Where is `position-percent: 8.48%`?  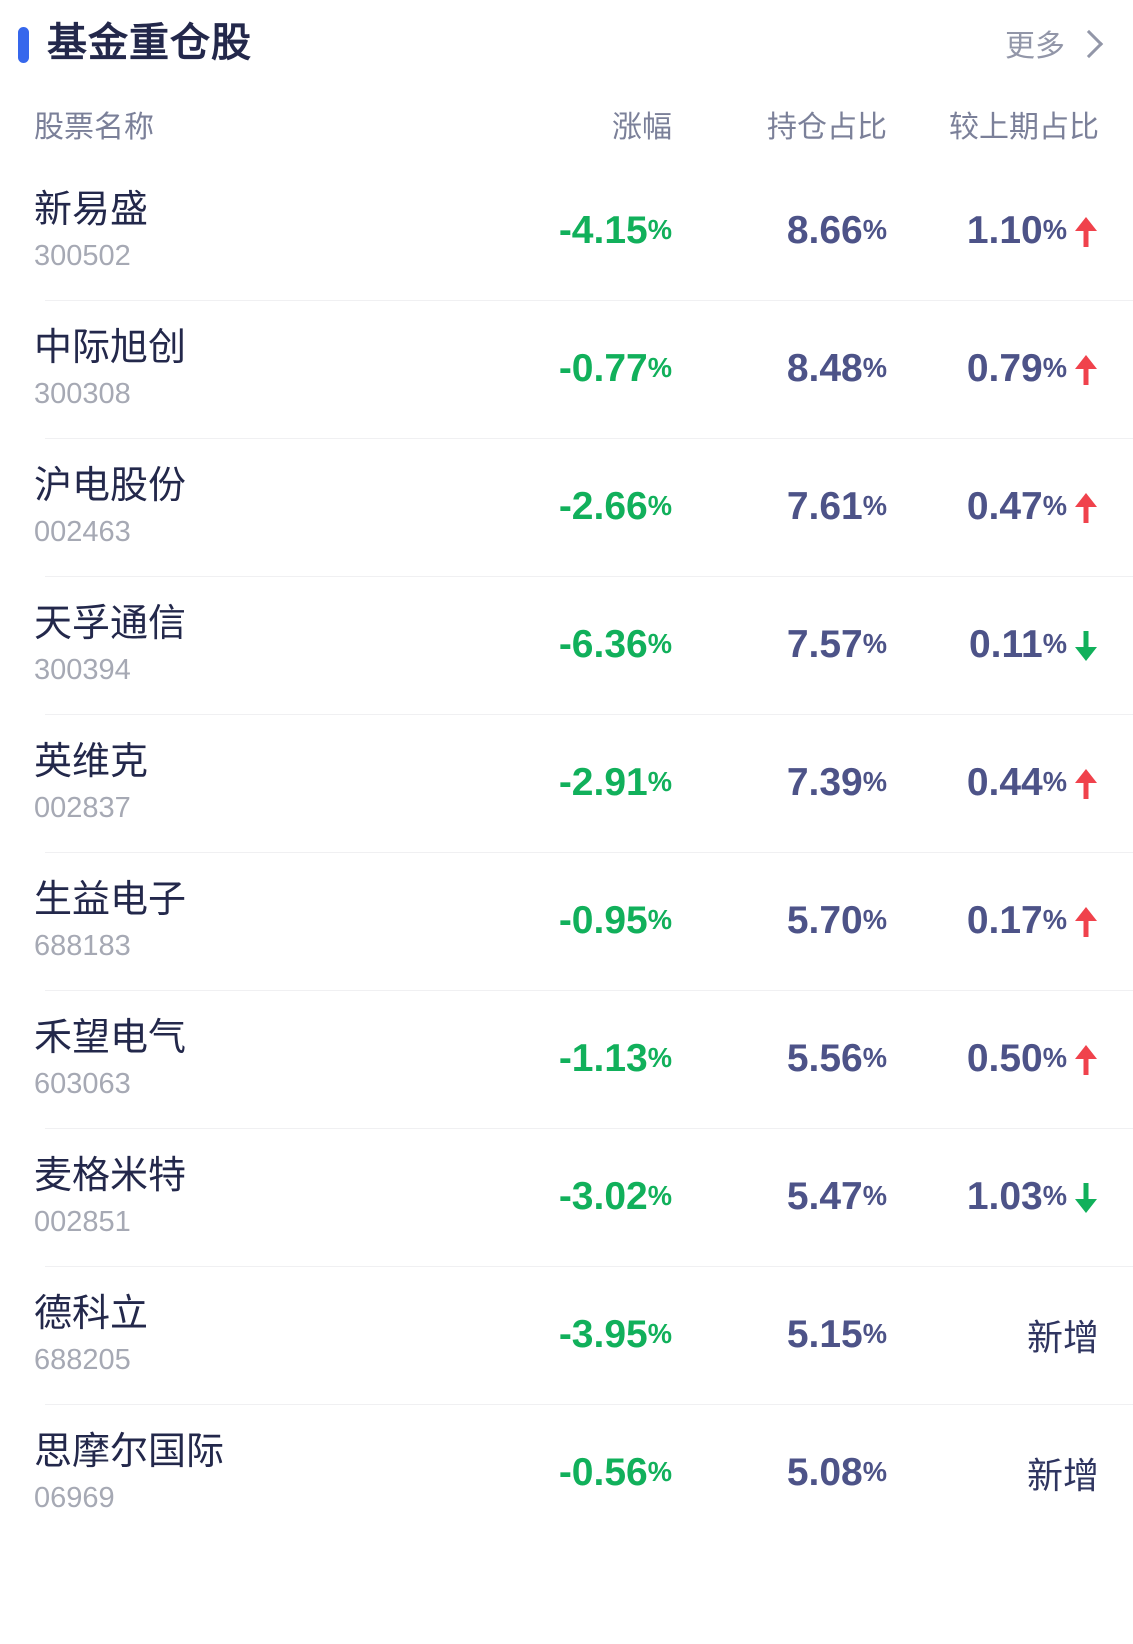 position-percent: 8.48% is located at coordinates (836, 368).